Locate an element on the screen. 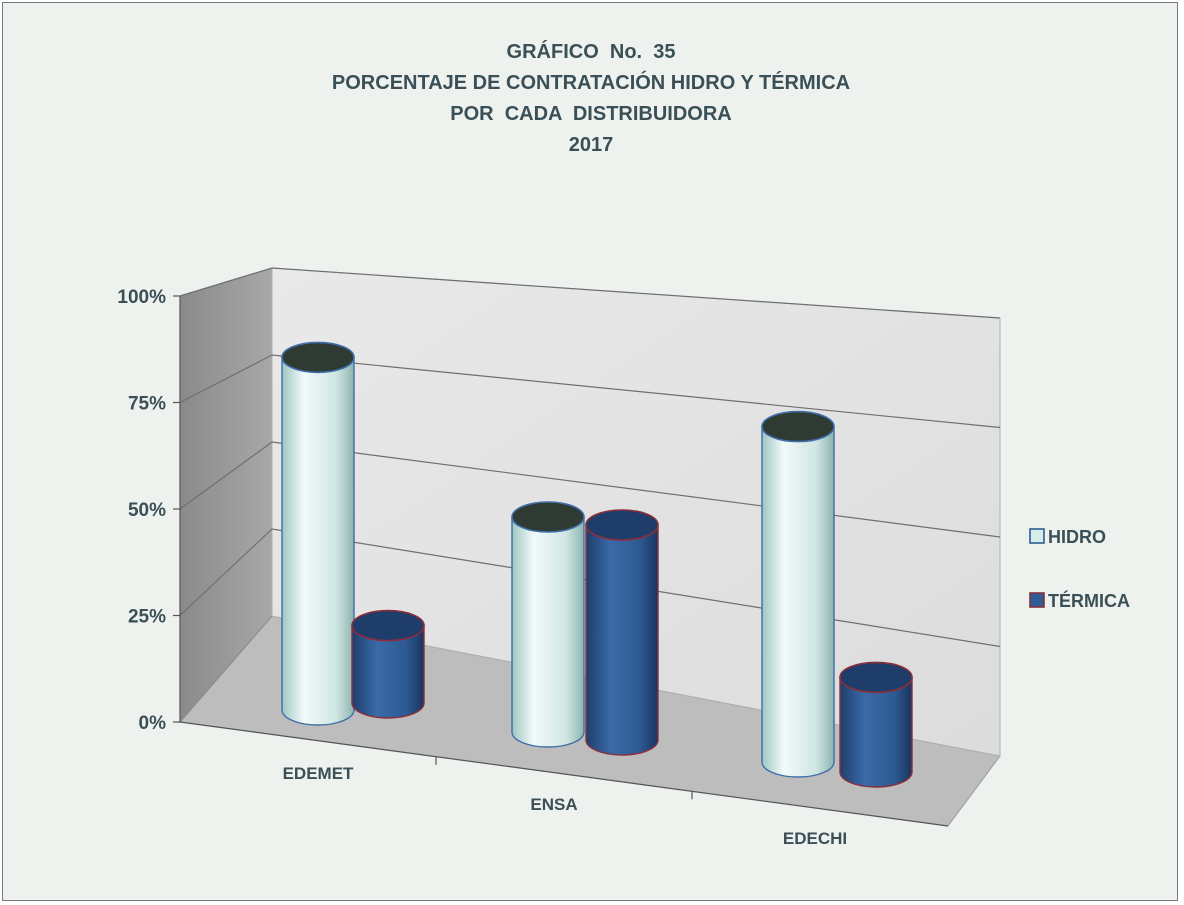 The image size is (1184, 905). bar-trmica-edechi is located at coordinates (876, 724).